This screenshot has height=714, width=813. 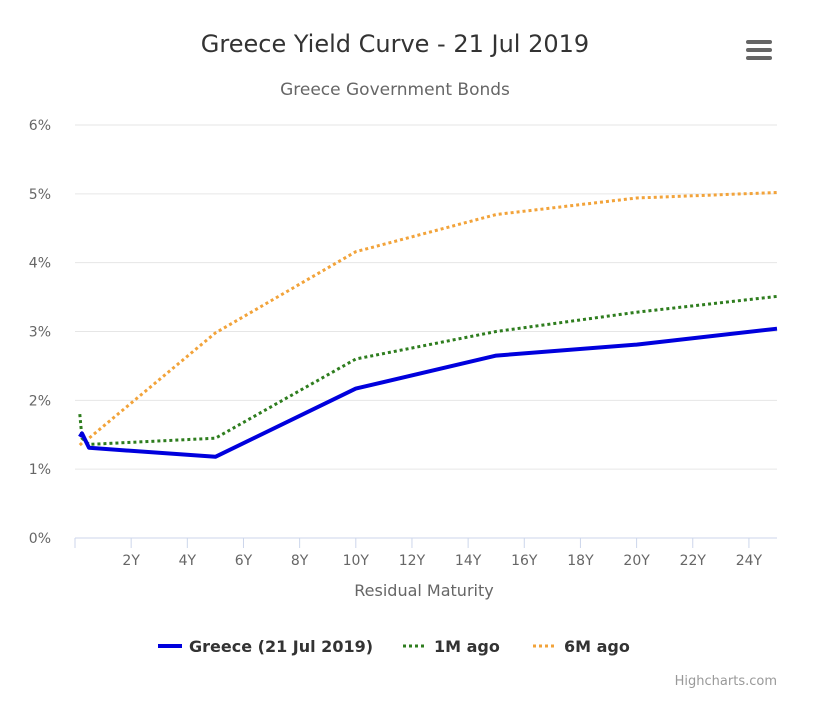 What do you see at coordinates (580, 561) in the screenshot?
I see `x-tick-label: 18Y` at bounding box center [580, 561].